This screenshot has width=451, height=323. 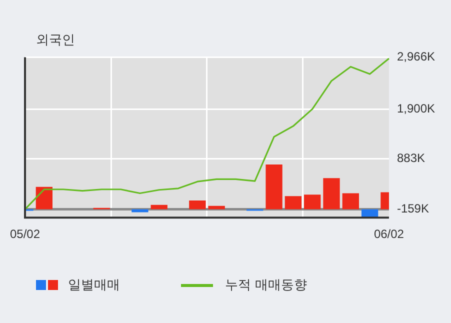 I want to click on x-tick-label: 05/02, so click(x=25, y=234).